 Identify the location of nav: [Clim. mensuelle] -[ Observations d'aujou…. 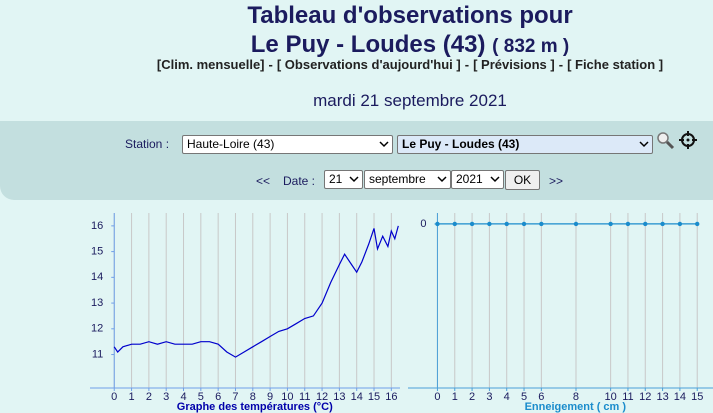
(356, 64).